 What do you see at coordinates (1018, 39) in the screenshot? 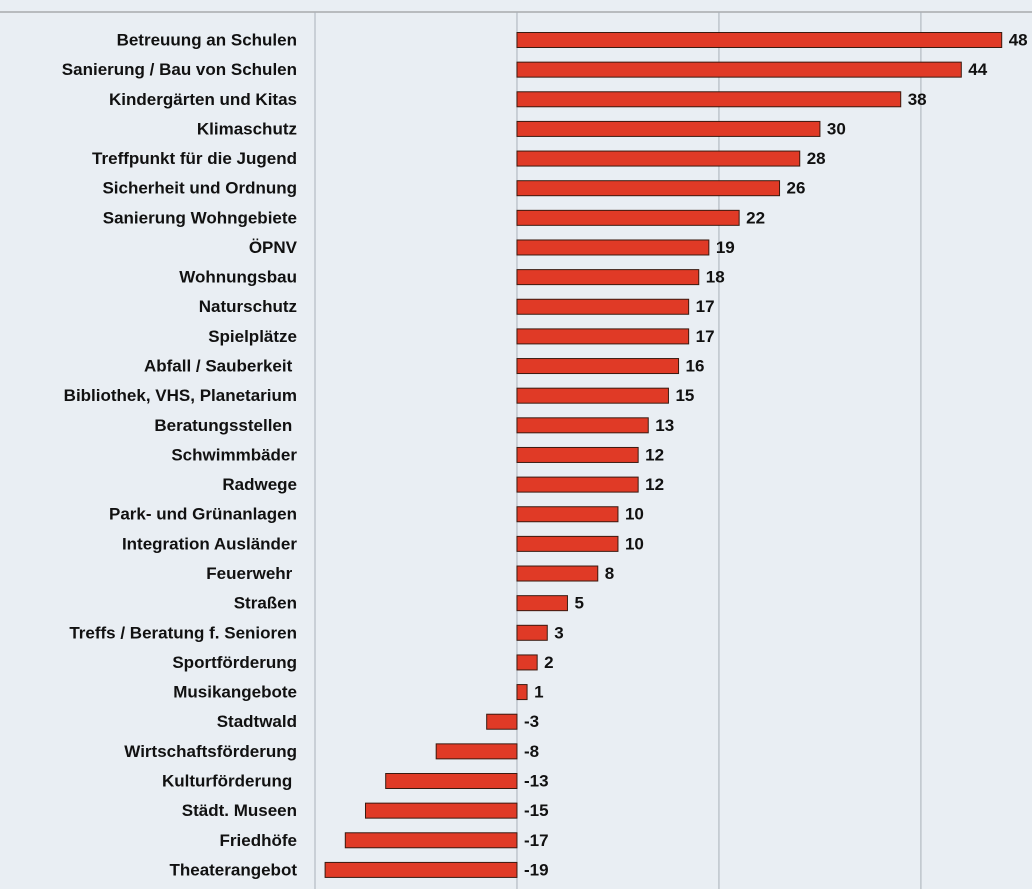
I see `value-label: 48` at bounding box center [1018, 39].